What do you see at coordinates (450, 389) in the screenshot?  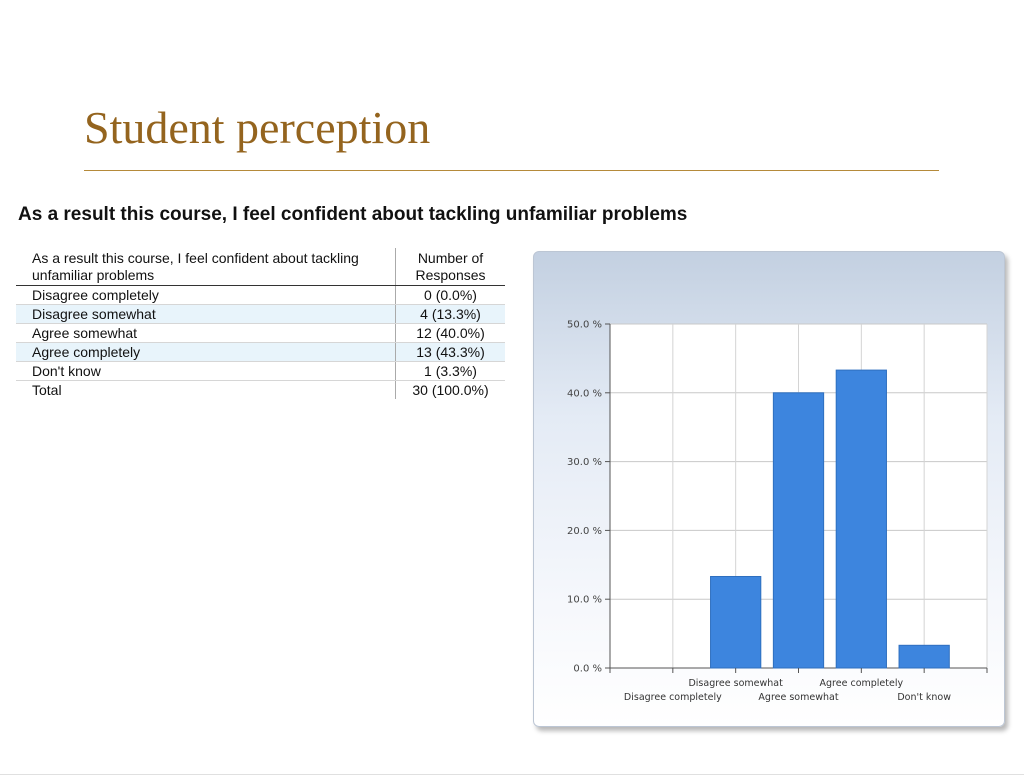 I see `row-count: 30 (100.0%)` at bounding box center [450, 389].